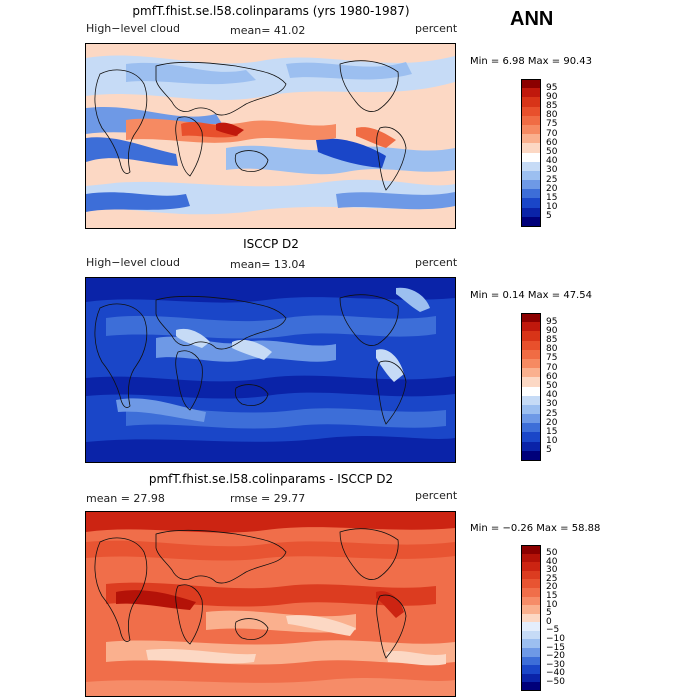 The image size is (700, 700). What do you see at coordinates (553, 630) in the screenshot?
I see `colorbar-tick-label: −5` at bounding box center [553, 630].